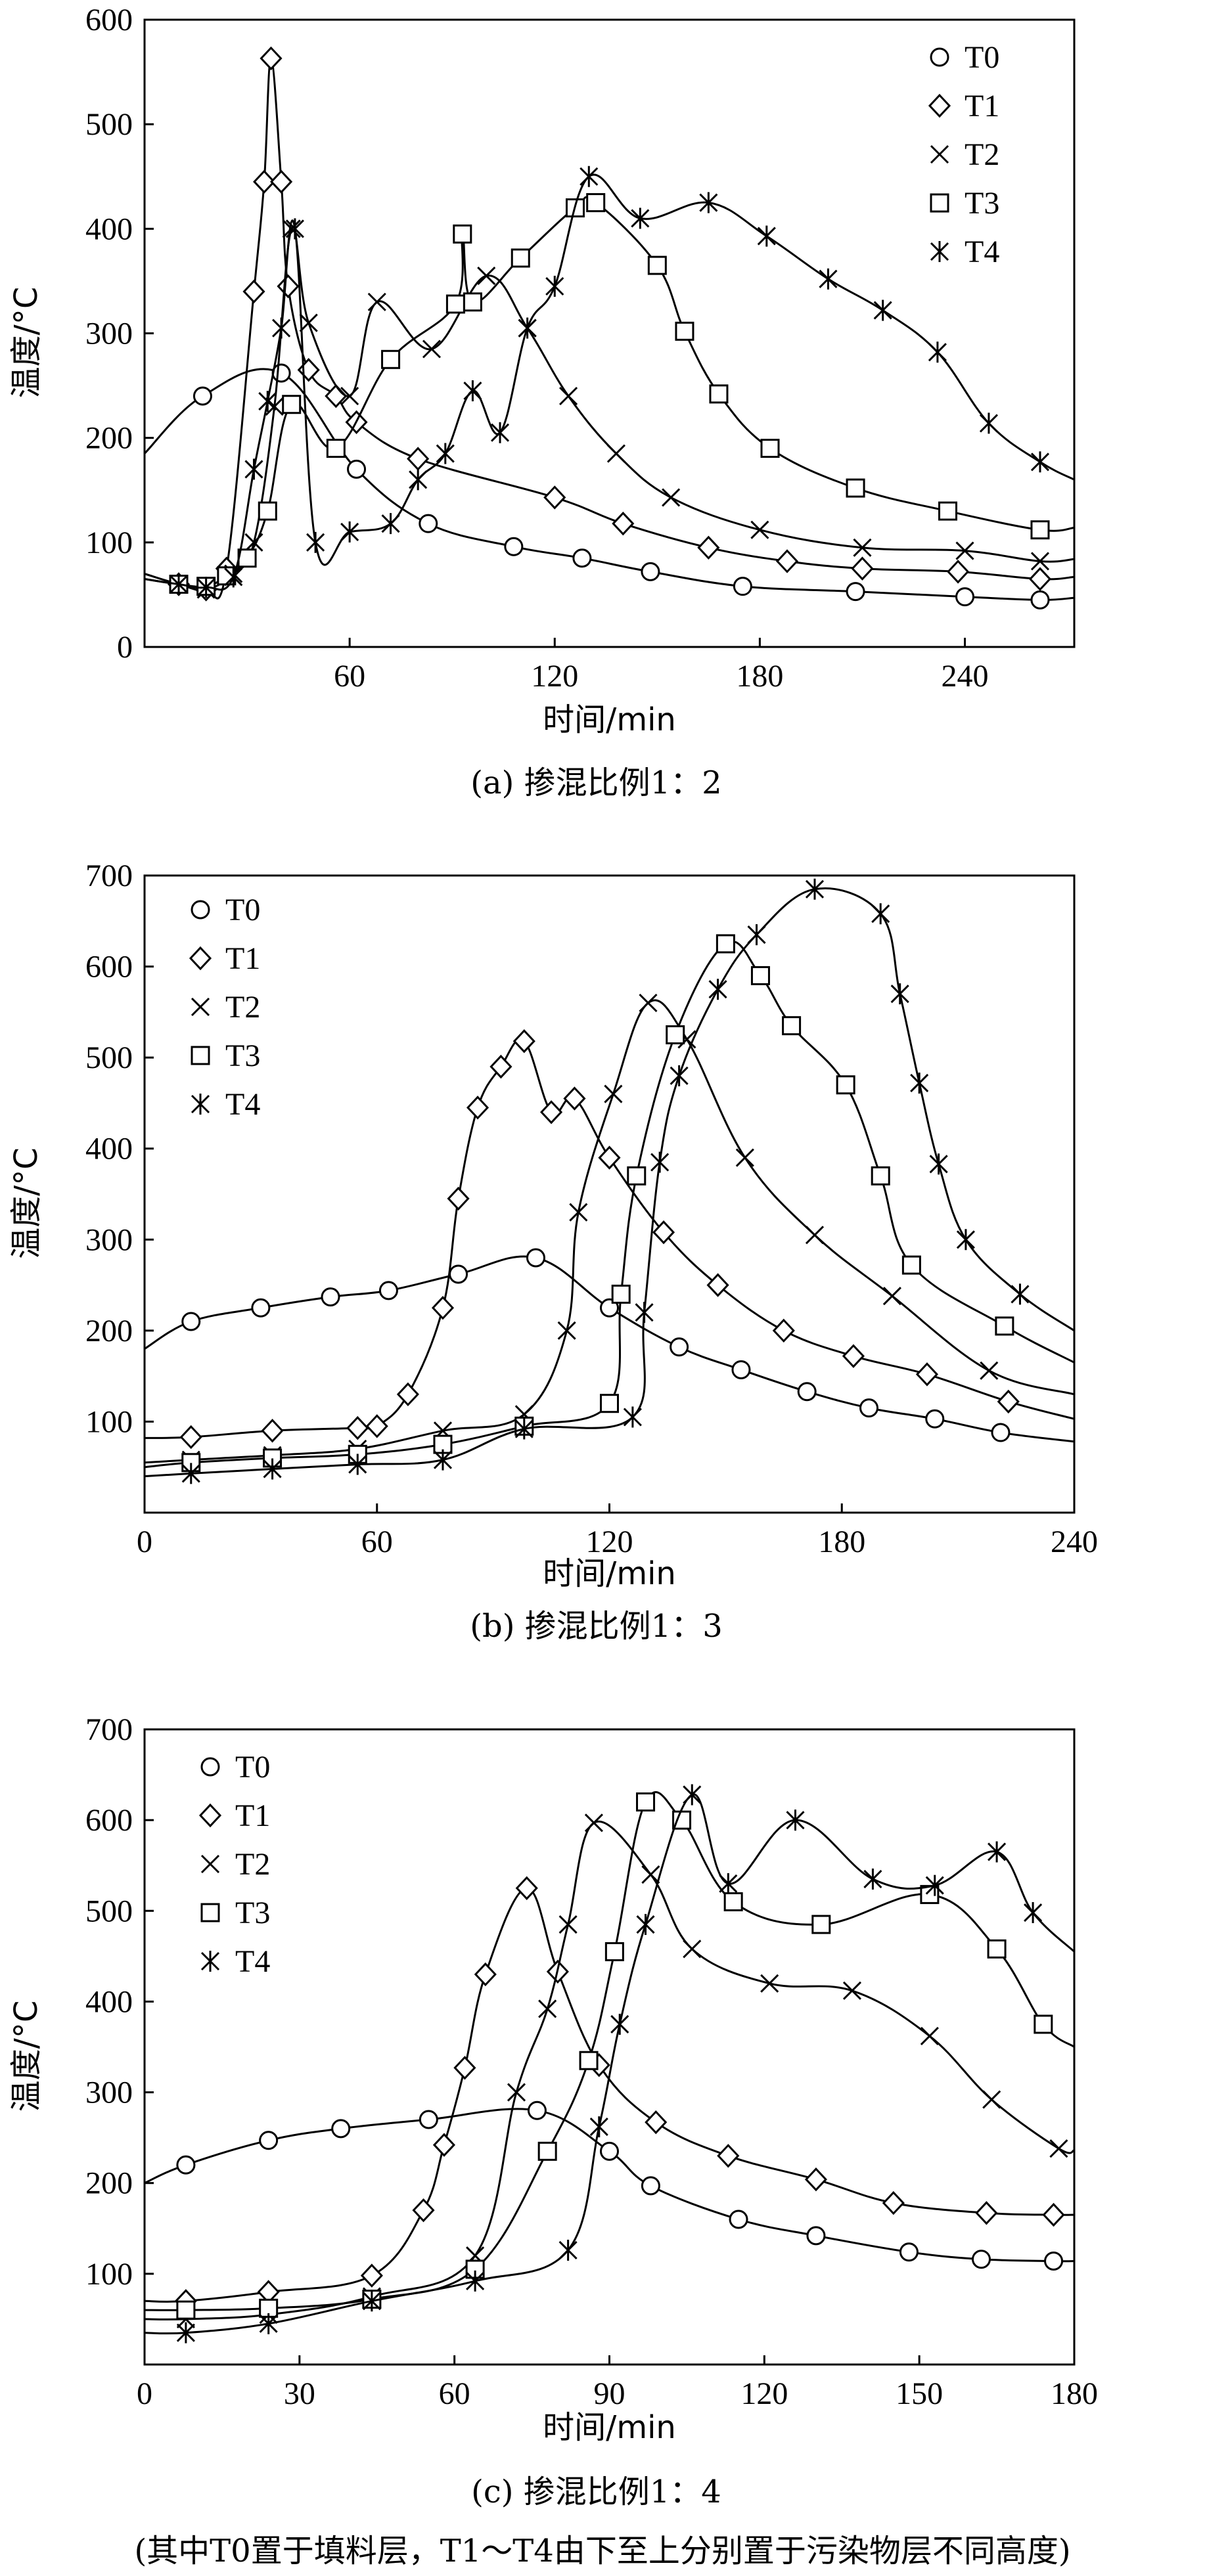  What do you see at coordinates (109, 1057) in the screenshot?
I see `y-tick-label: 500` at bounding box center [109, 1057].